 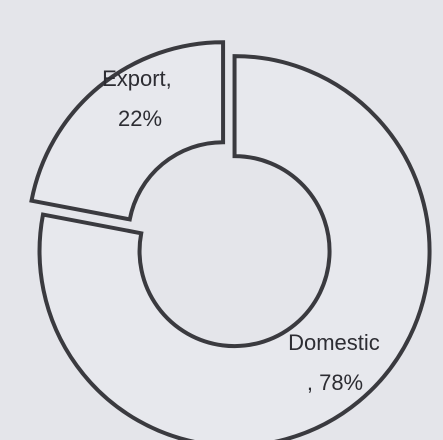 What do you see at coordinates (137, 78) in the screenshot?
I see `data-label-export-line1: Export,` at bounding box center [137, 78].